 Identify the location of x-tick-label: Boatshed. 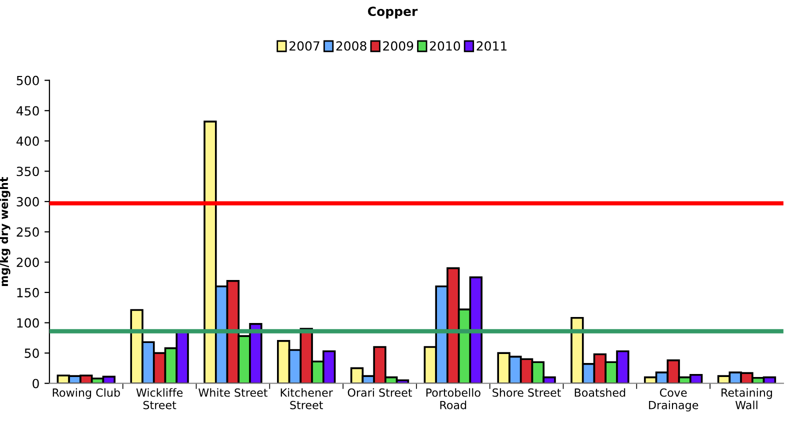
(600, 392).